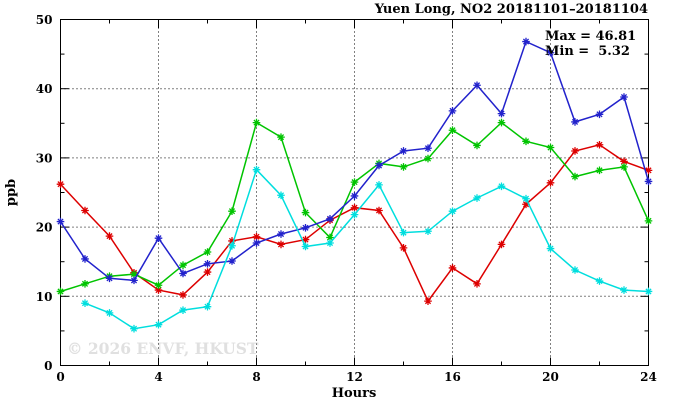 The width and height of the screenshot is (674, 409). I want to click on y-tick-label-10: 10, so click(44, 297).